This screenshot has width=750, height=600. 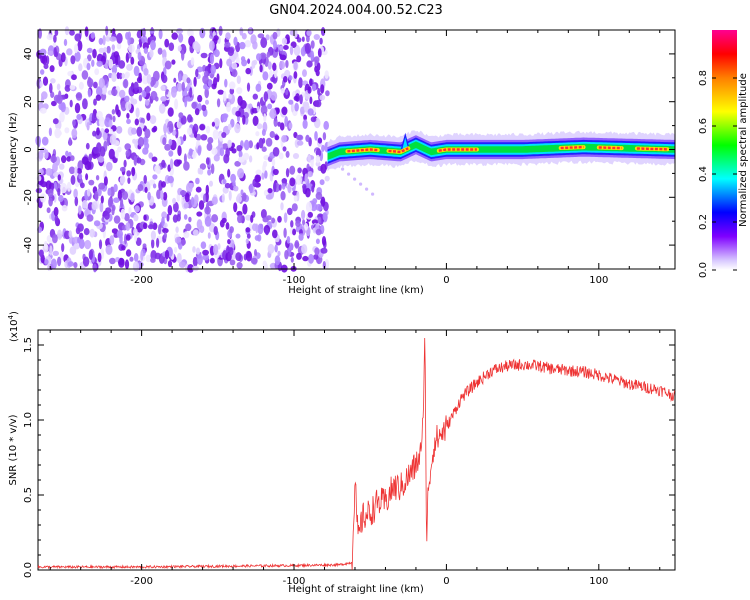 What do you see at coordinates (141, 581) in the screenshot?
I see `x-tick-label: -200` at bounding box center [141, 581].